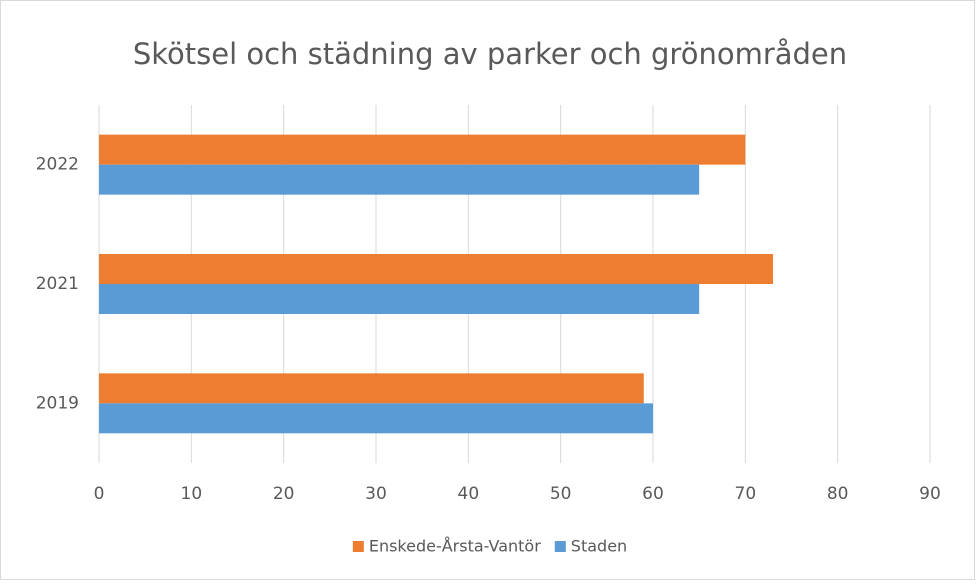 The width and height of the screenshot is (976, 585). Describe the element at coordinates (561, 494) in the screenshot. I see `x-tick-label: 50` at that location.